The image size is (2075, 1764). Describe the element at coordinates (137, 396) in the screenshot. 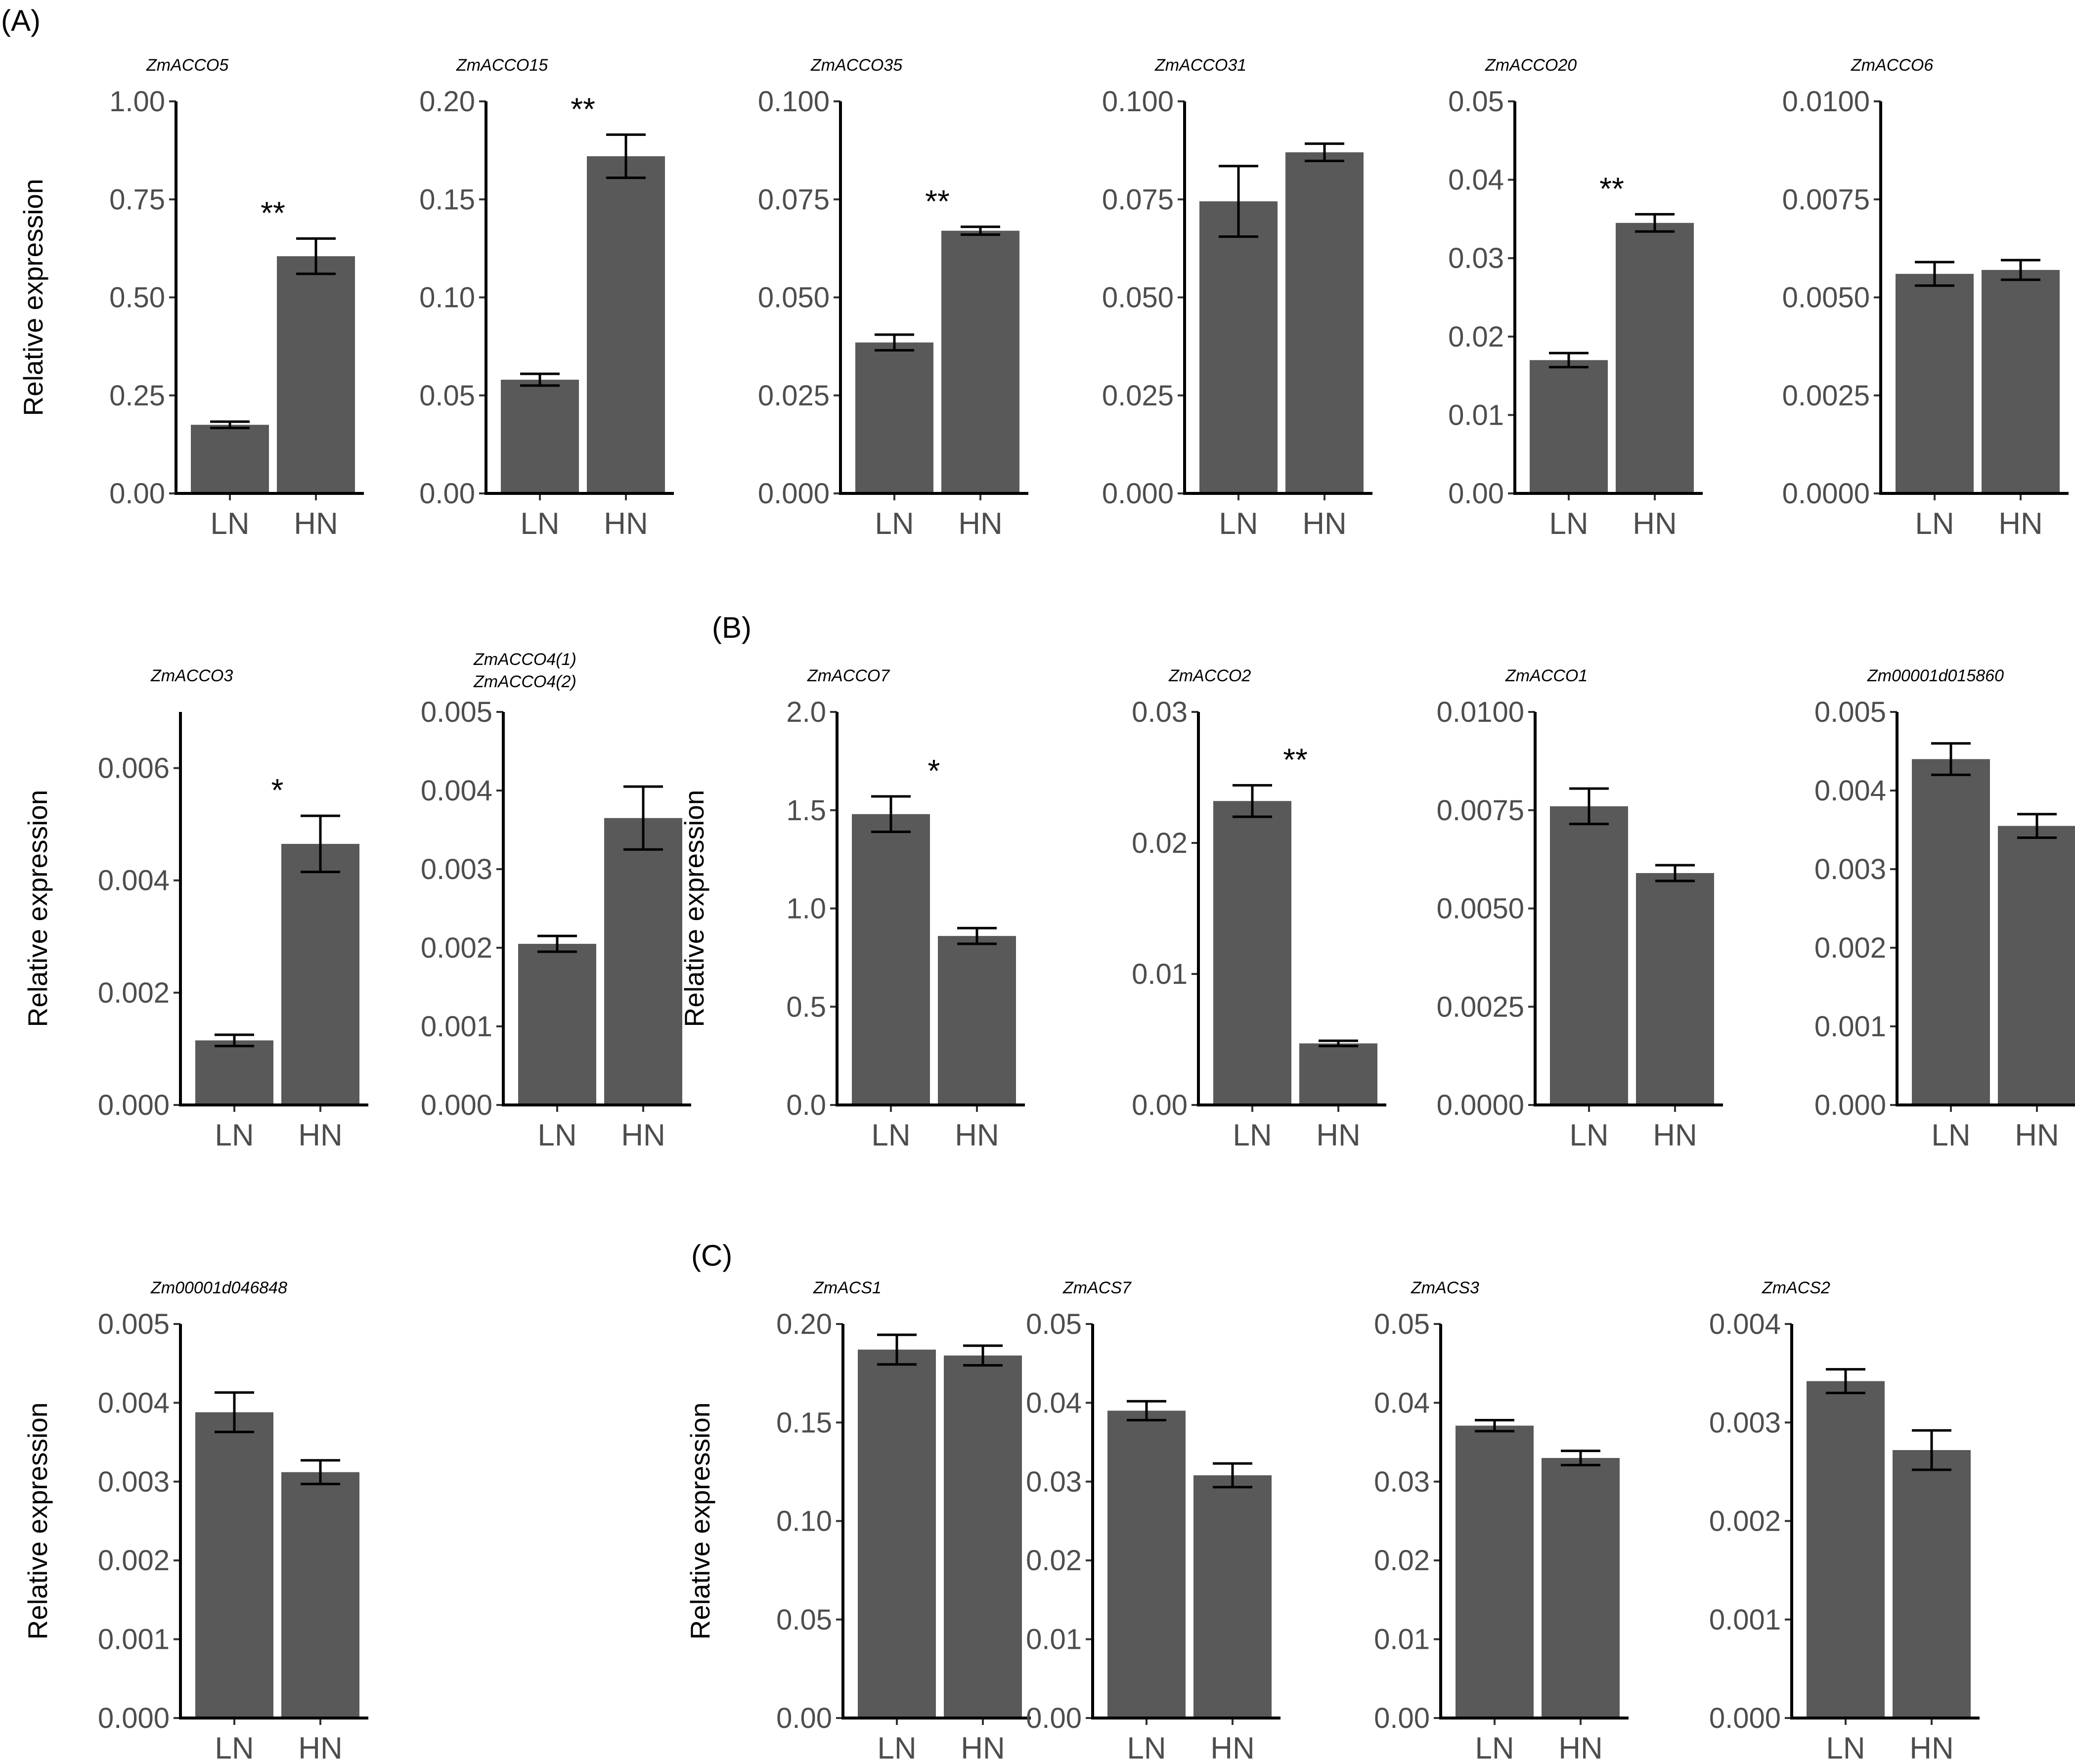

I see `y-tick-label: 0.25` at that location.